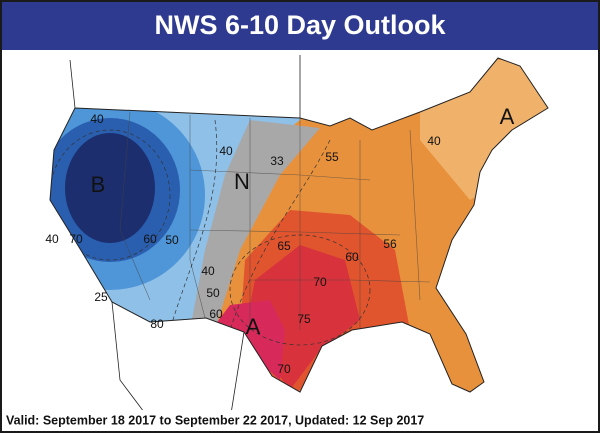 The height and width of the screenshot is (433, 600). Describe the element at coordinates (101, 297) in the screenshot. I see `contour-label: 25` at that location.